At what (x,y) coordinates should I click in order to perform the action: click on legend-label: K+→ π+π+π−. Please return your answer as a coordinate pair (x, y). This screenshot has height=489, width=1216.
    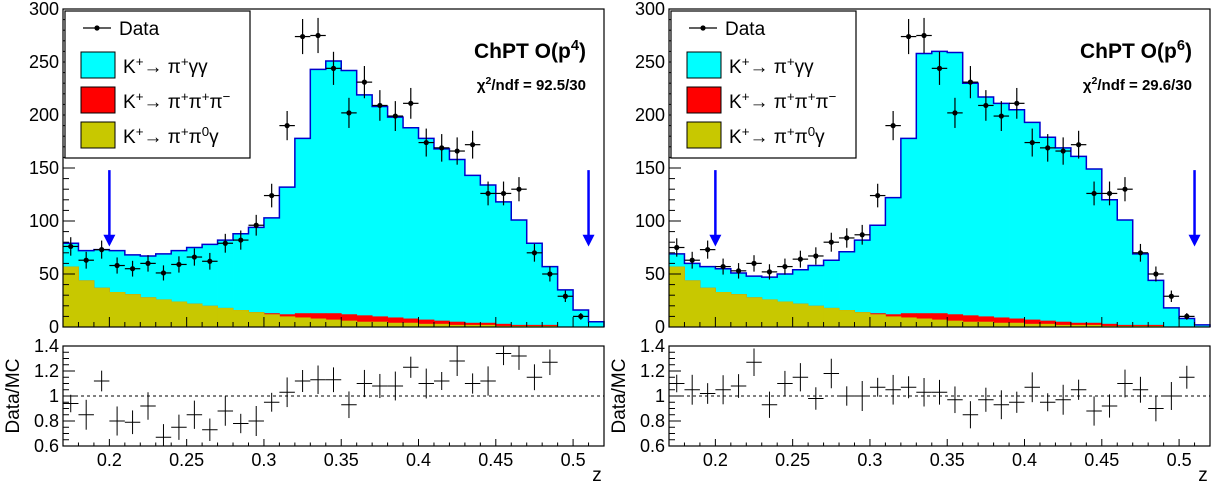
    Looking at the image, I should click on (177, 101).